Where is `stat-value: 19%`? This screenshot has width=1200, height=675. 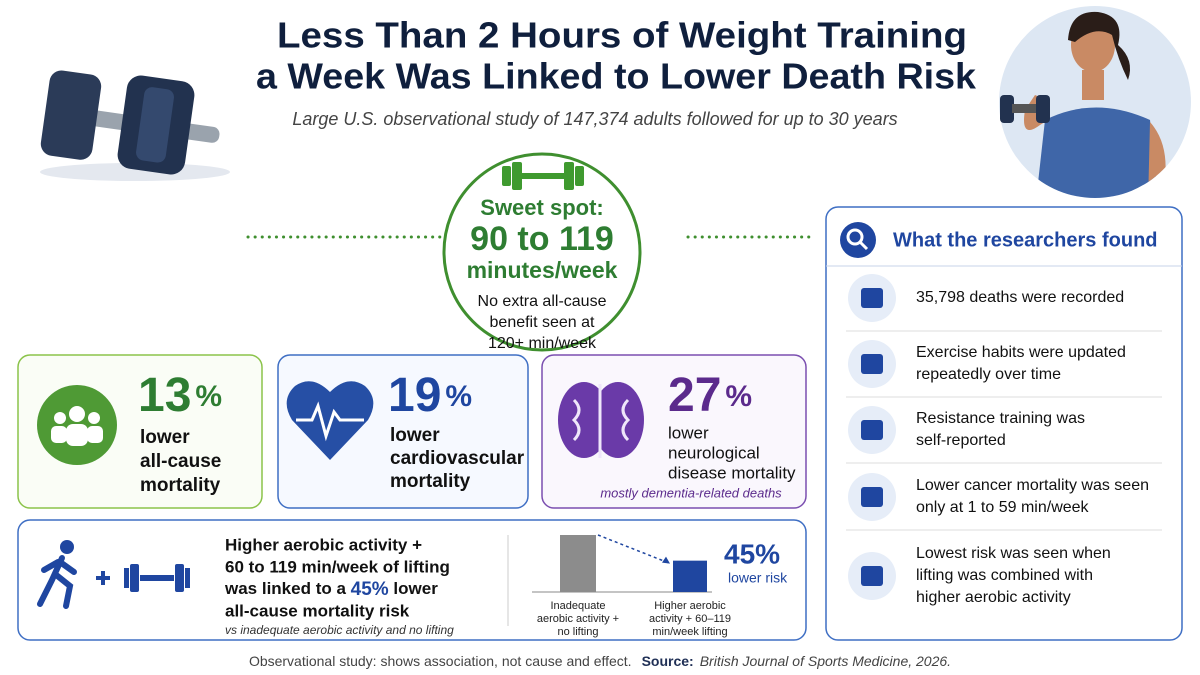
stat-value: 19% is located at coordinates (430, 395).